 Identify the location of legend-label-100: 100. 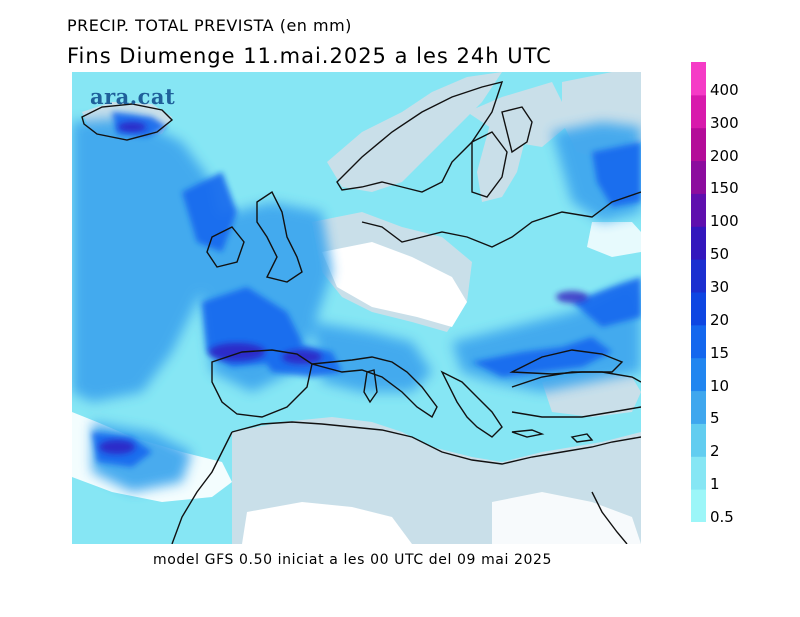
(724, 221).